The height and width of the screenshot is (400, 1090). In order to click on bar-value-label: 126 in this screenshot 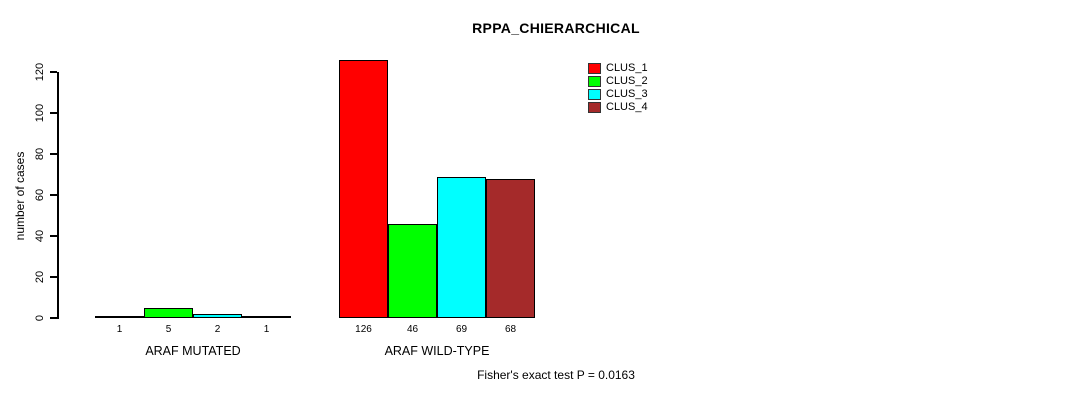, I will do `click(363, 329)`.